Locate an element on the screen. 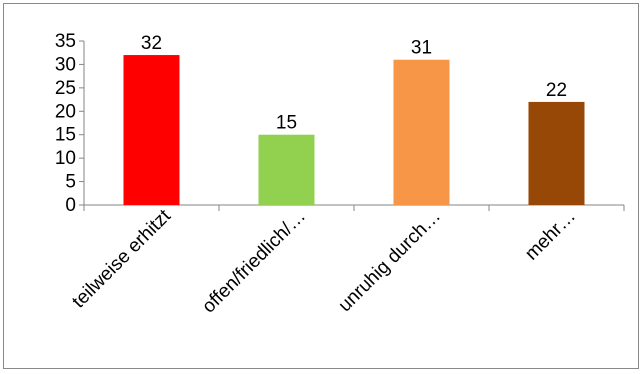 Image resolution: width=644 pixels, height=374 pixels. y-tick-label: 20 is located at coordinates (65, 111).